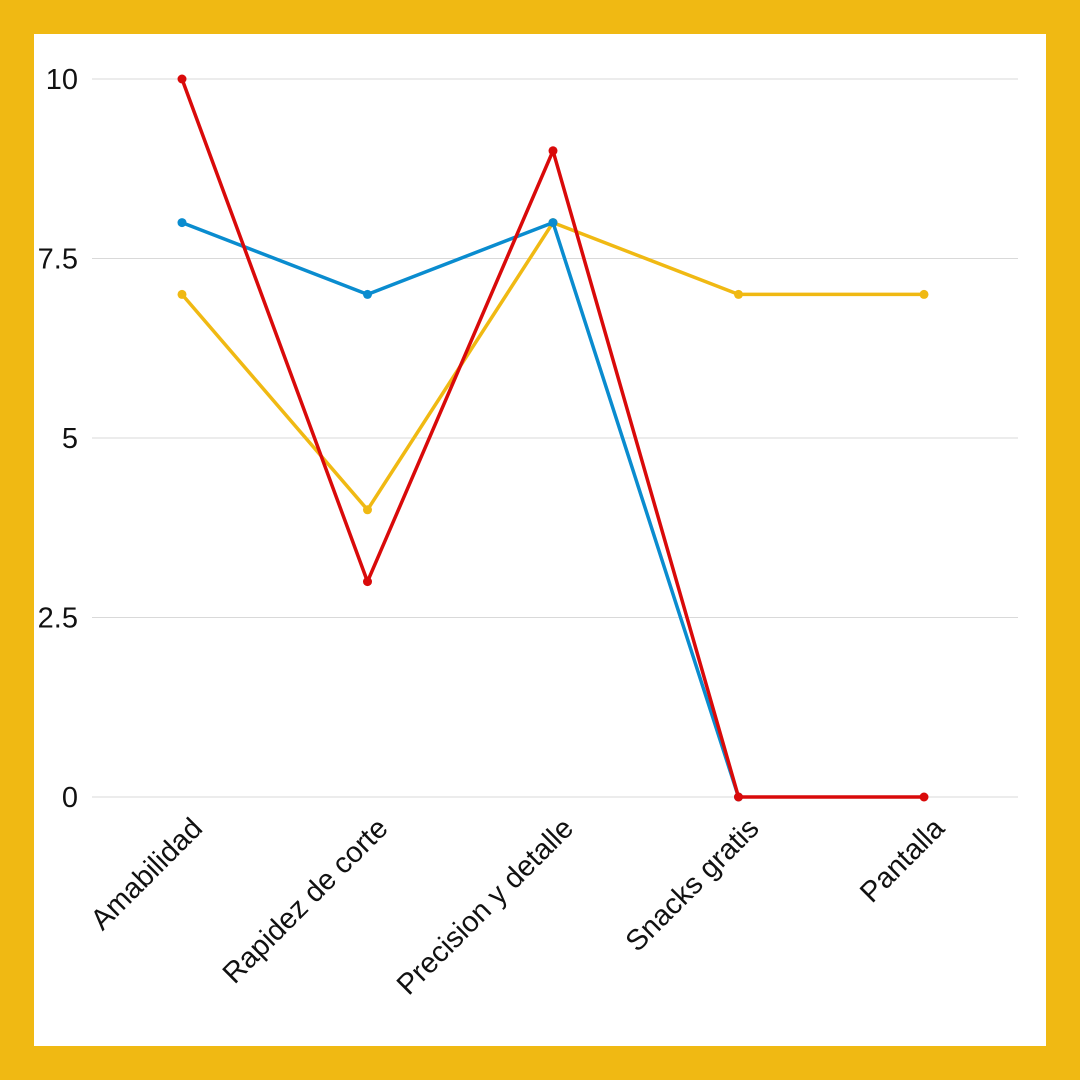  Describe the element at coordinates (70, 439) in the screenshot. I see `y-tick-label: 5` at that location.